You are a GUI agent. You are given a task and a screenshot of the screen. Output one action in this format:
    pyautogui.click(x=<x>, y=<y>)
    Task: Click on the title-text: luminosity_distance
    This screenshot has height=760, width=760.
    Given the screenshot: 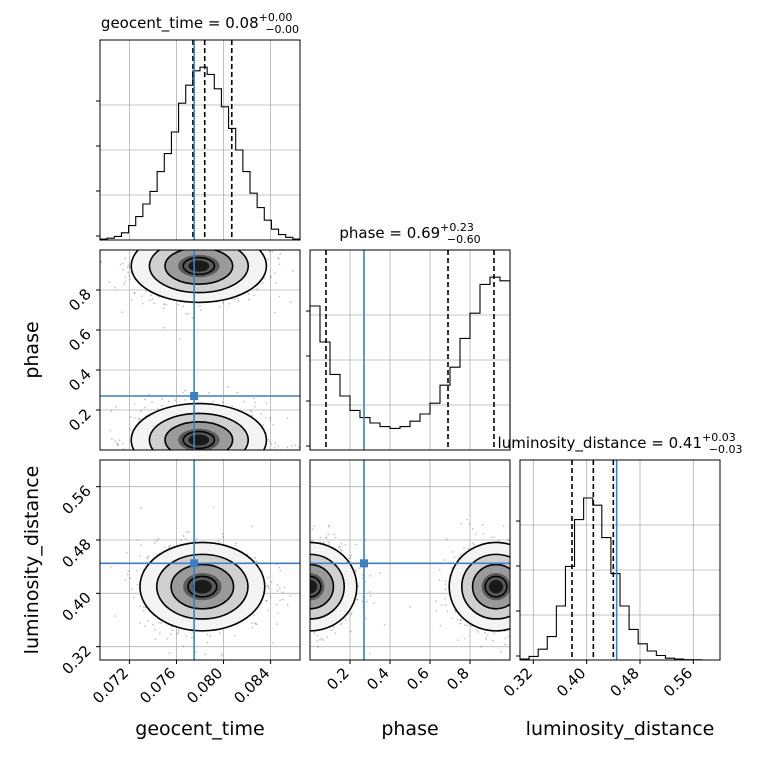 What is the action you would take?
    pyautogui.click(x=572, y=443)
    